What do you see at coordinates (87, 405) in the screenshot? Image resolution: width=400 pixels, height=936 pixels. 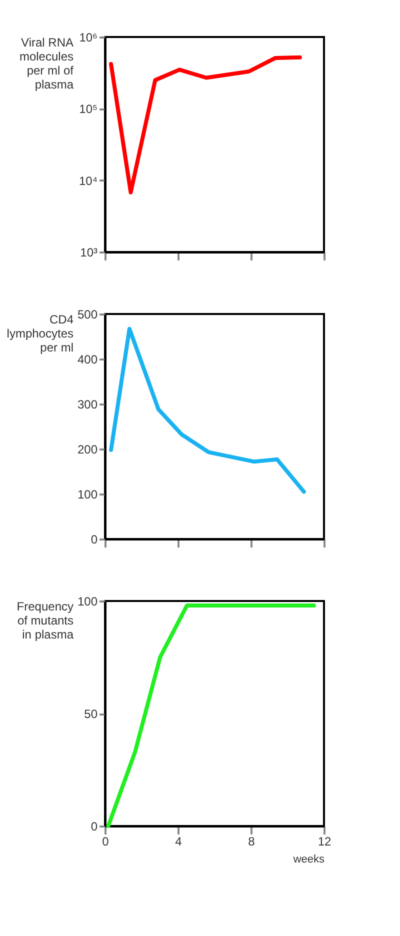 I see `y-tick-label: 300` at bounding box center [87, 405].